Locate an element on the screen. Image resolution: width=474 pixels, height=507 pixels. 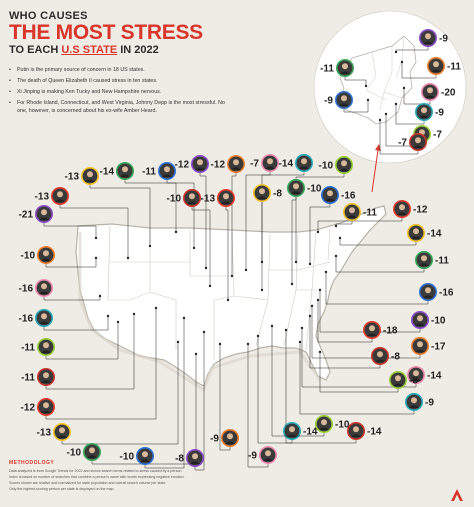
state-borders is located at coordinates (219, 292).